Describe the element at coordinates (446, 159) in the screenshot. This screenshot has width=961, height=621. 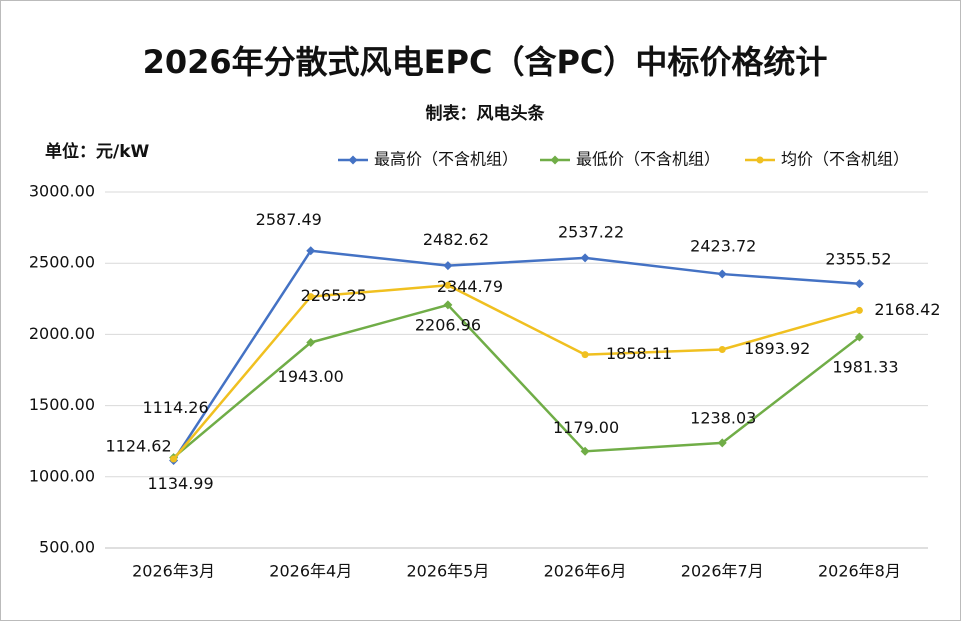
I see `legend-label: 最高价（不含机组）` at that location.